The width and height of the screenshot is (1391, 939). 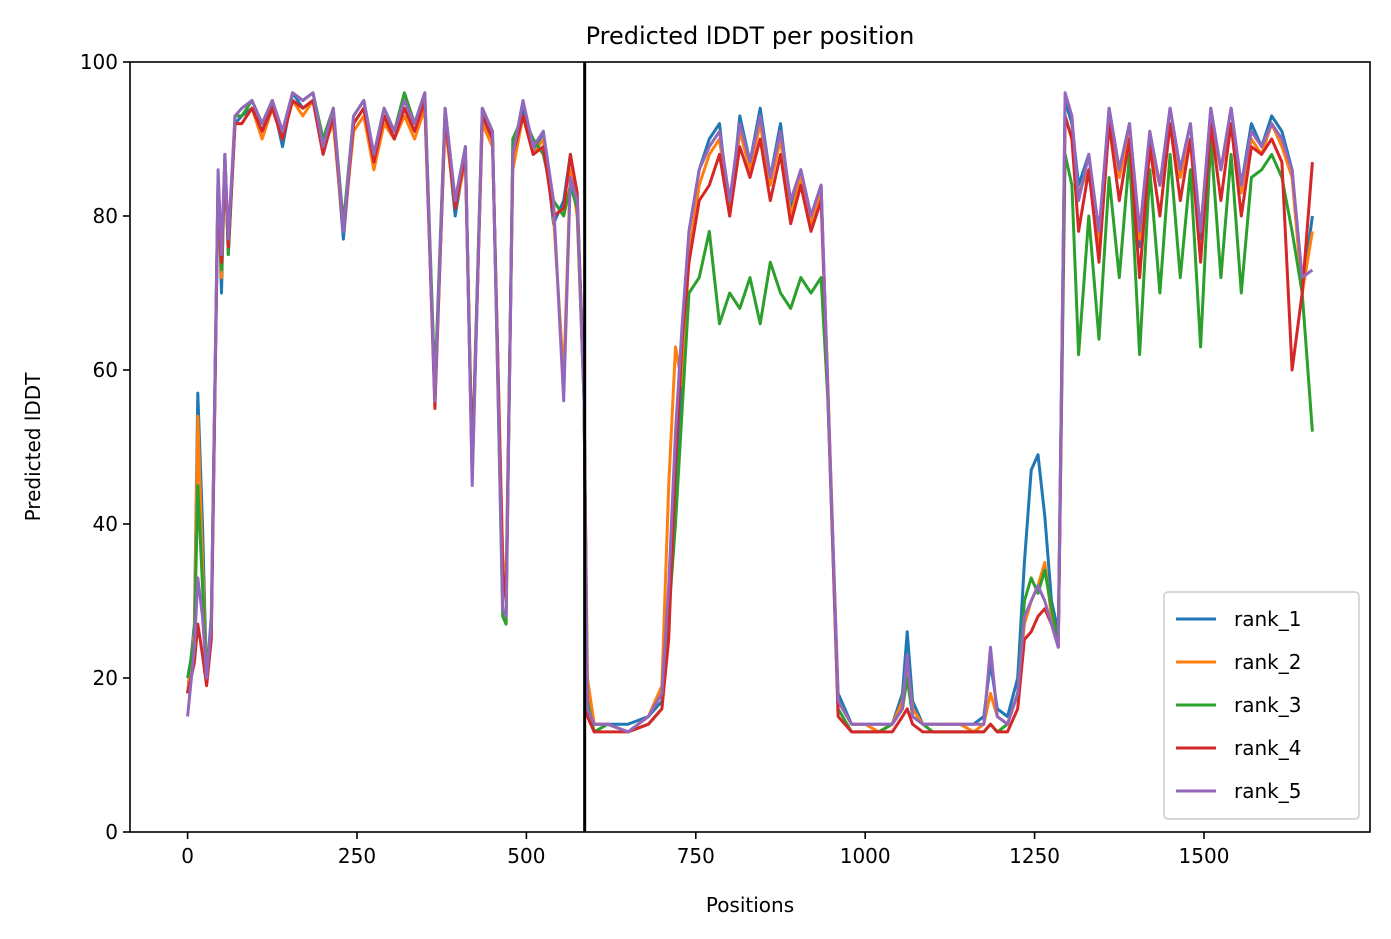 I want to click on x-tick-label: 500, so click(x=526, y=856).